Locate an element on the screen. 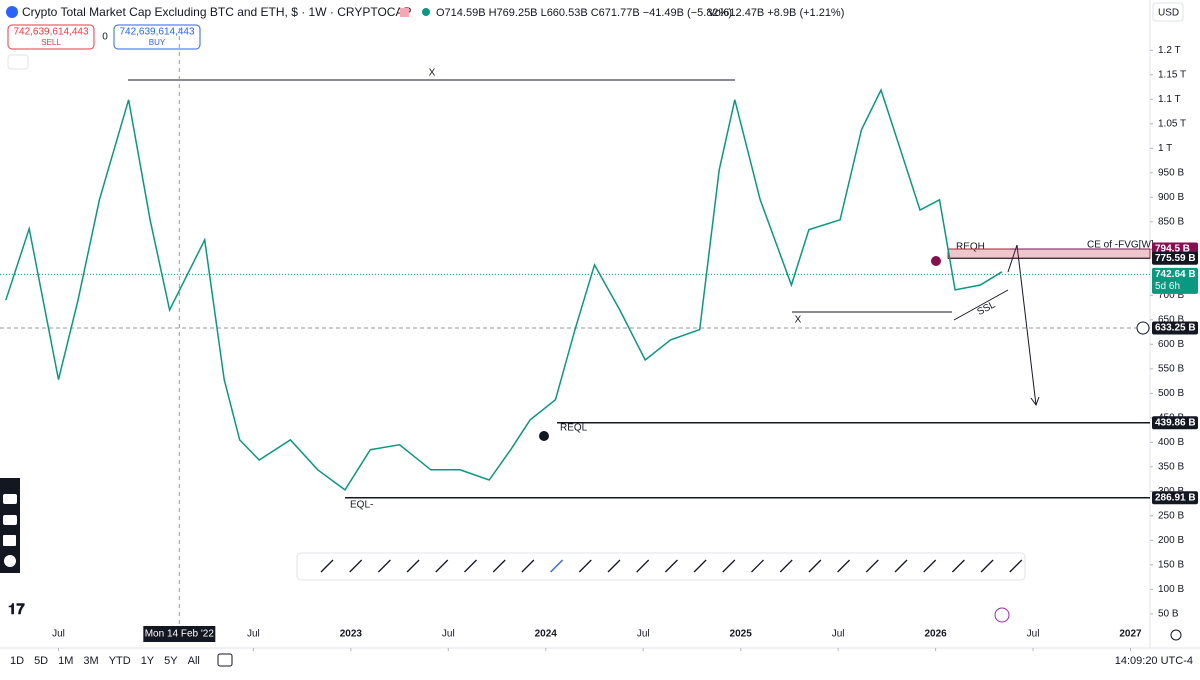 The height and width of the screenshot is (680, 1200). x-tick-label: 2027 is located at coordinates (1130, 634).